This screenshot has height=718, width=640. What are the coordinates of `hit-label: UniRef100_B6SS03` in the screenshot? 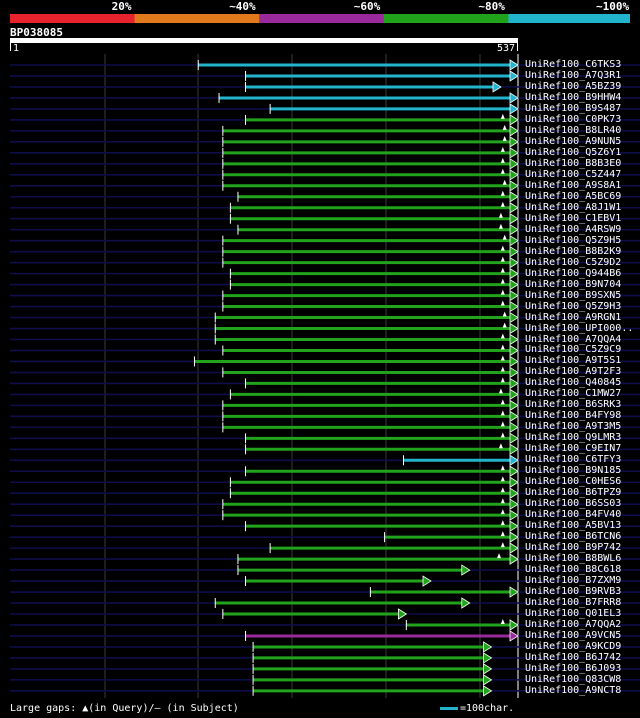 It's located at (573, 504).